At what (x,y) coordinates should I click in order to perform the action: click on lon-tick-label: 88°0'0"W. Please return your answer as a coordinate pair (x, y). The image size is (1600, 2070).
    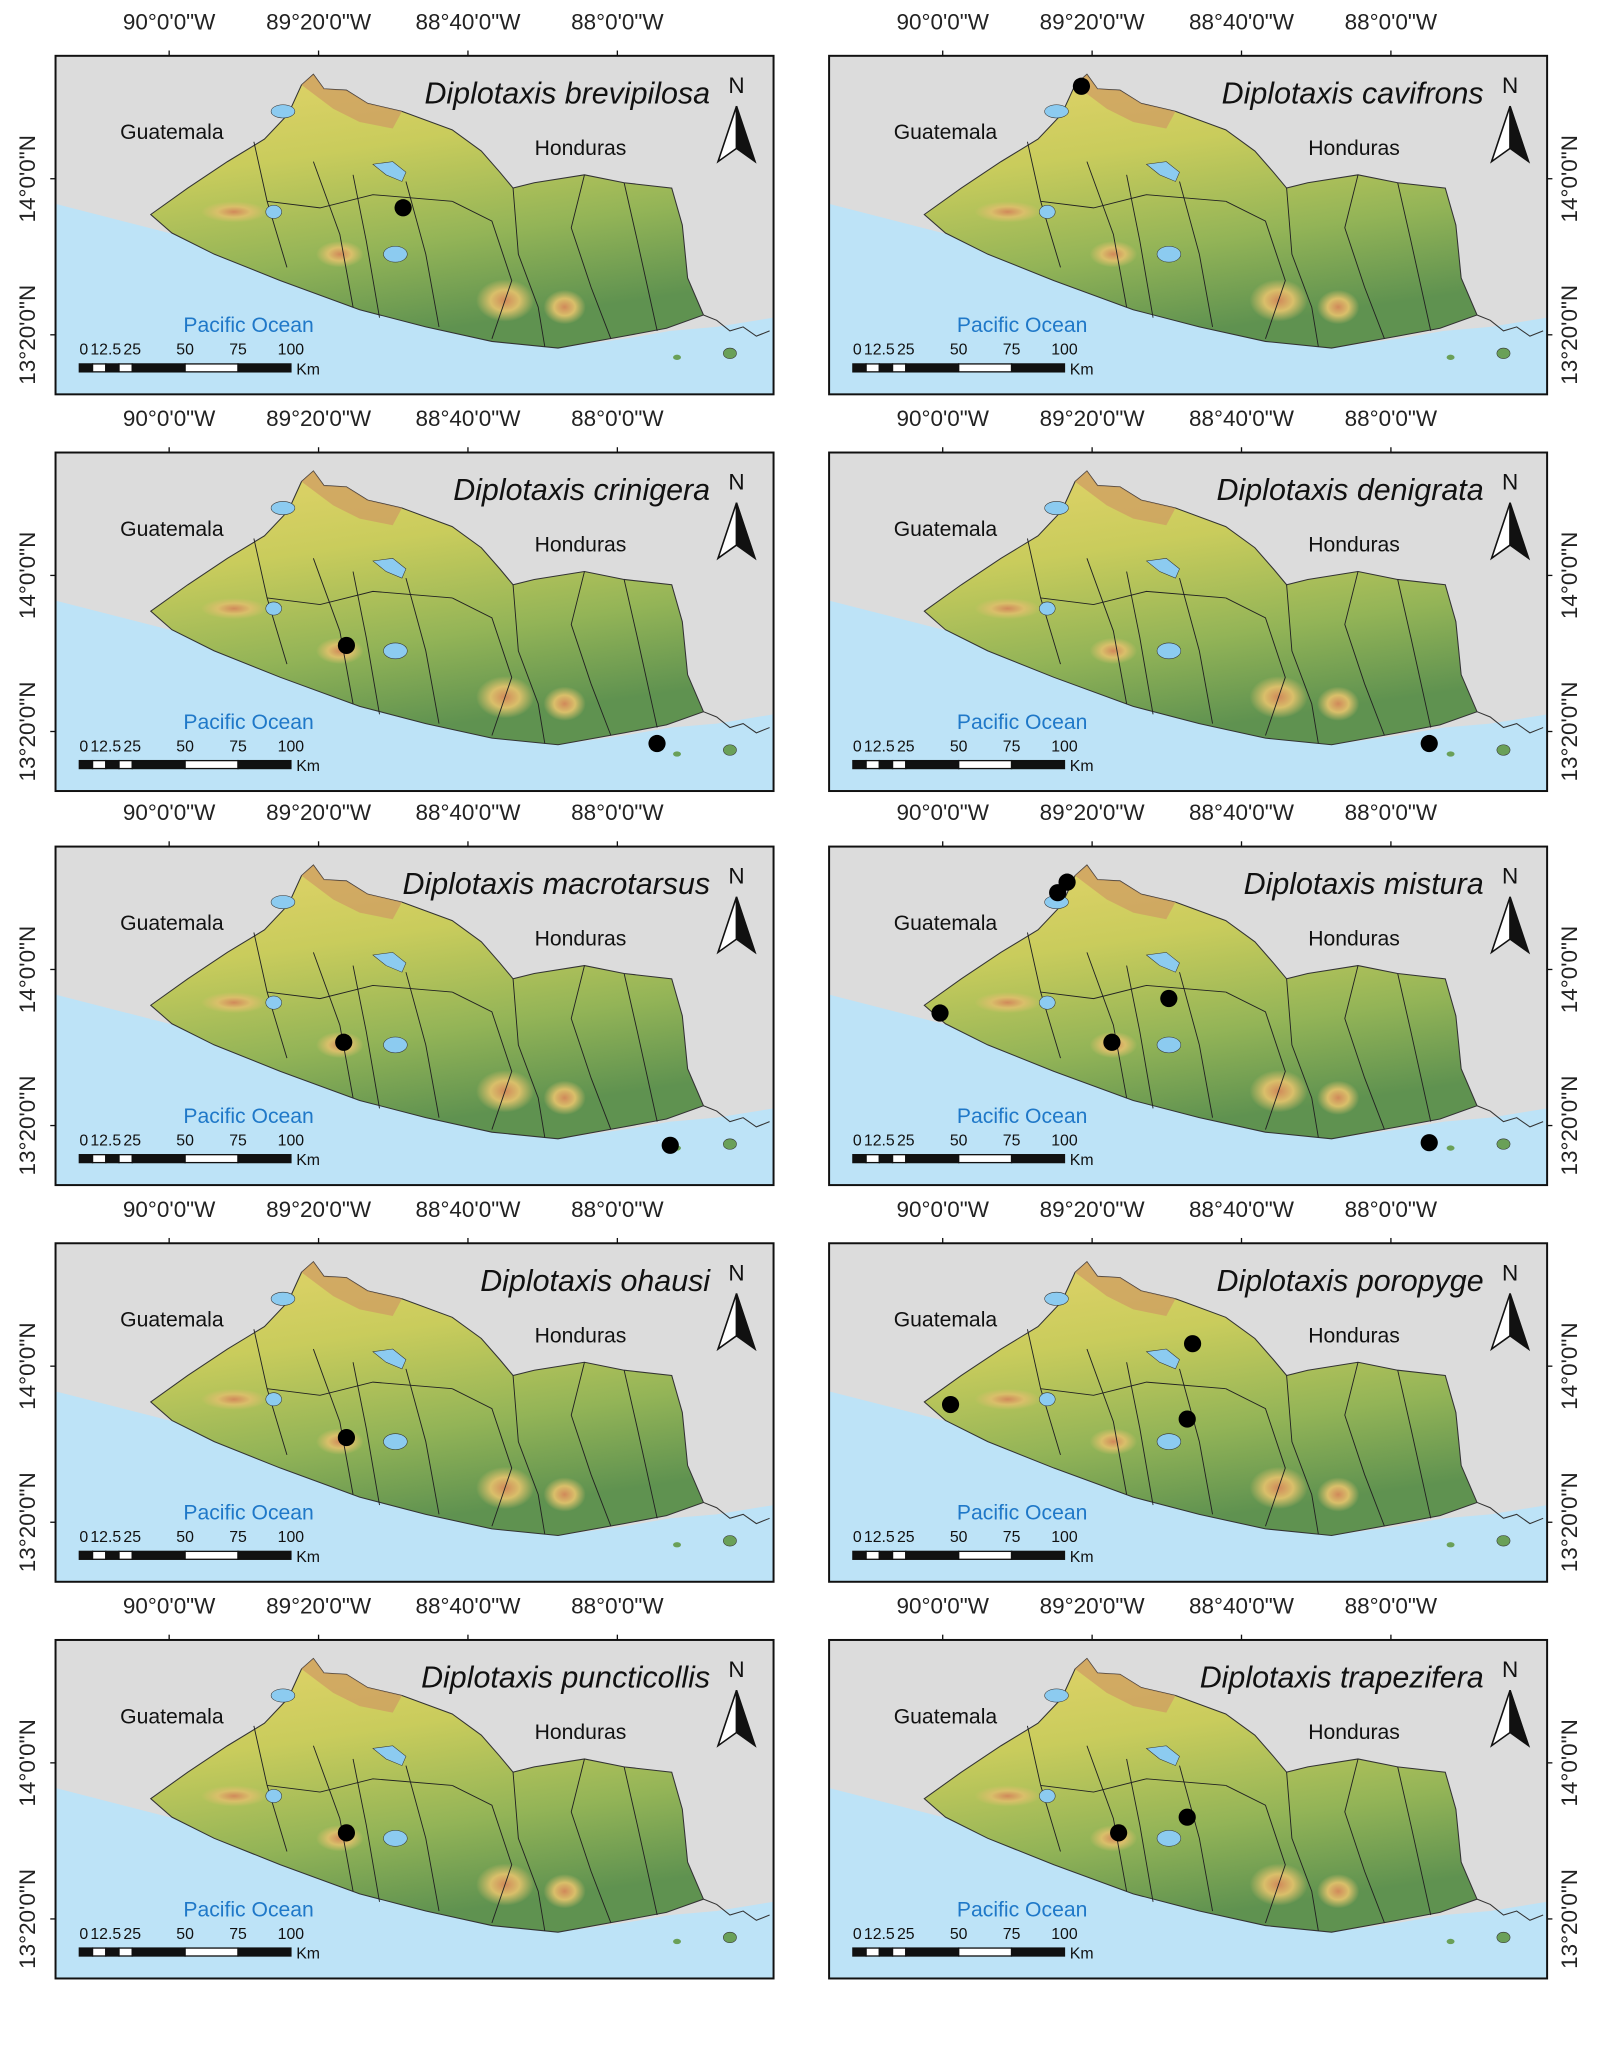
    Looking at the image, I should click on (617, 812).